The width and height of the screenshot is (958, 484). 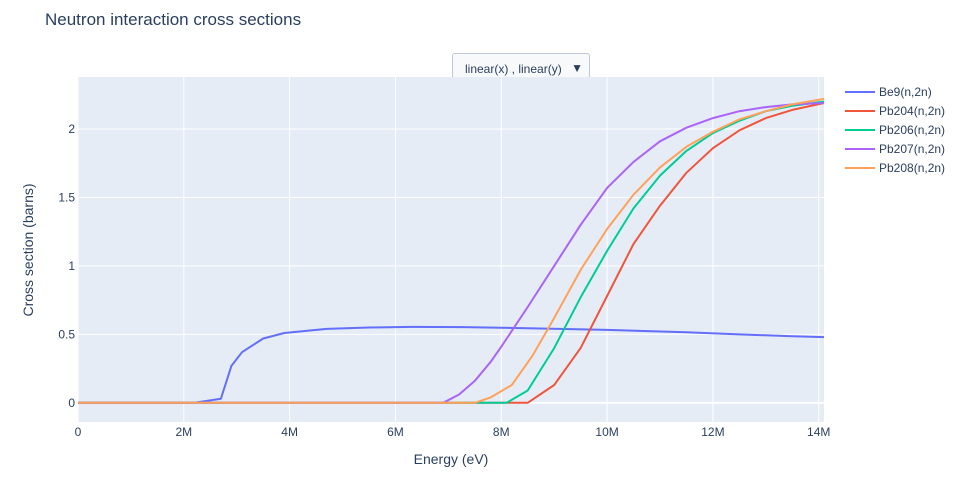 What do you see at coordinates (513, 69) in the screenshot?
I see `scale-dropdown-label: linear(x) , linear(y)` at bounding box center [513, 69].